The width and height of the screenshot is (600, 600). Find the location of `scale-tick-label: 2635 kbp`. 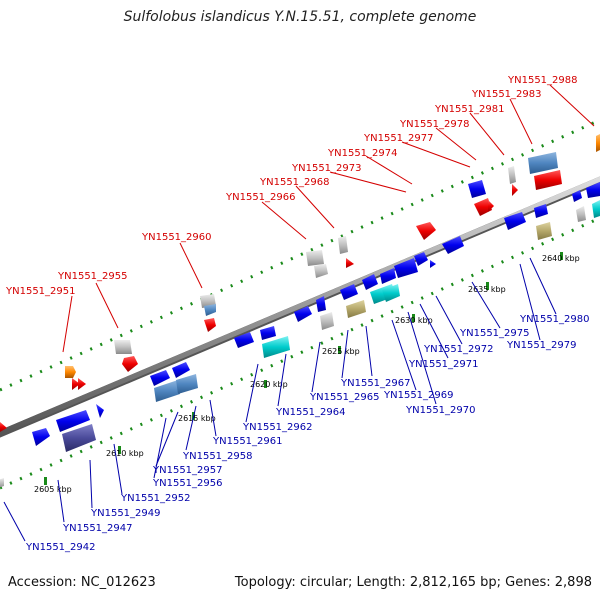

scale-tick-label: 2635 kbp is located at coordinates (487, 289).